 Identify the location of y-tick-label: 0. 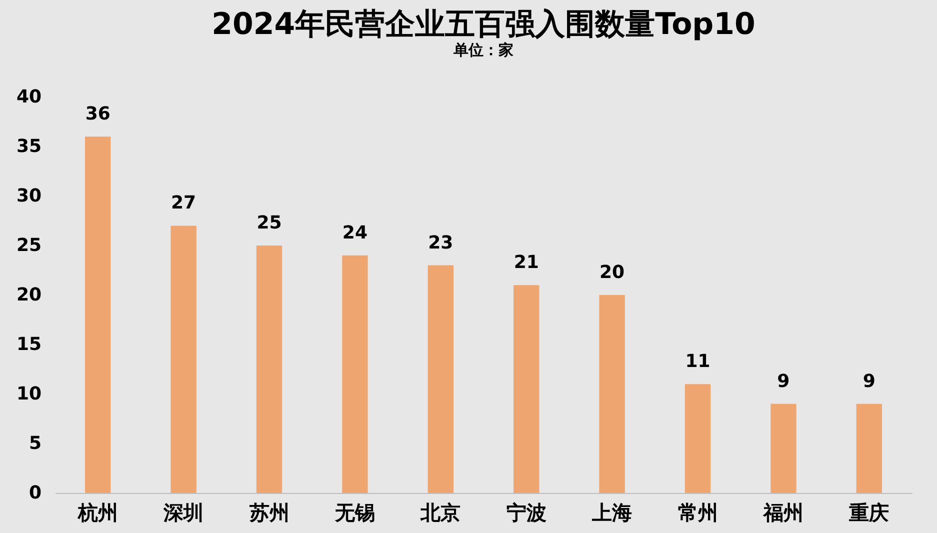
(35, 493).